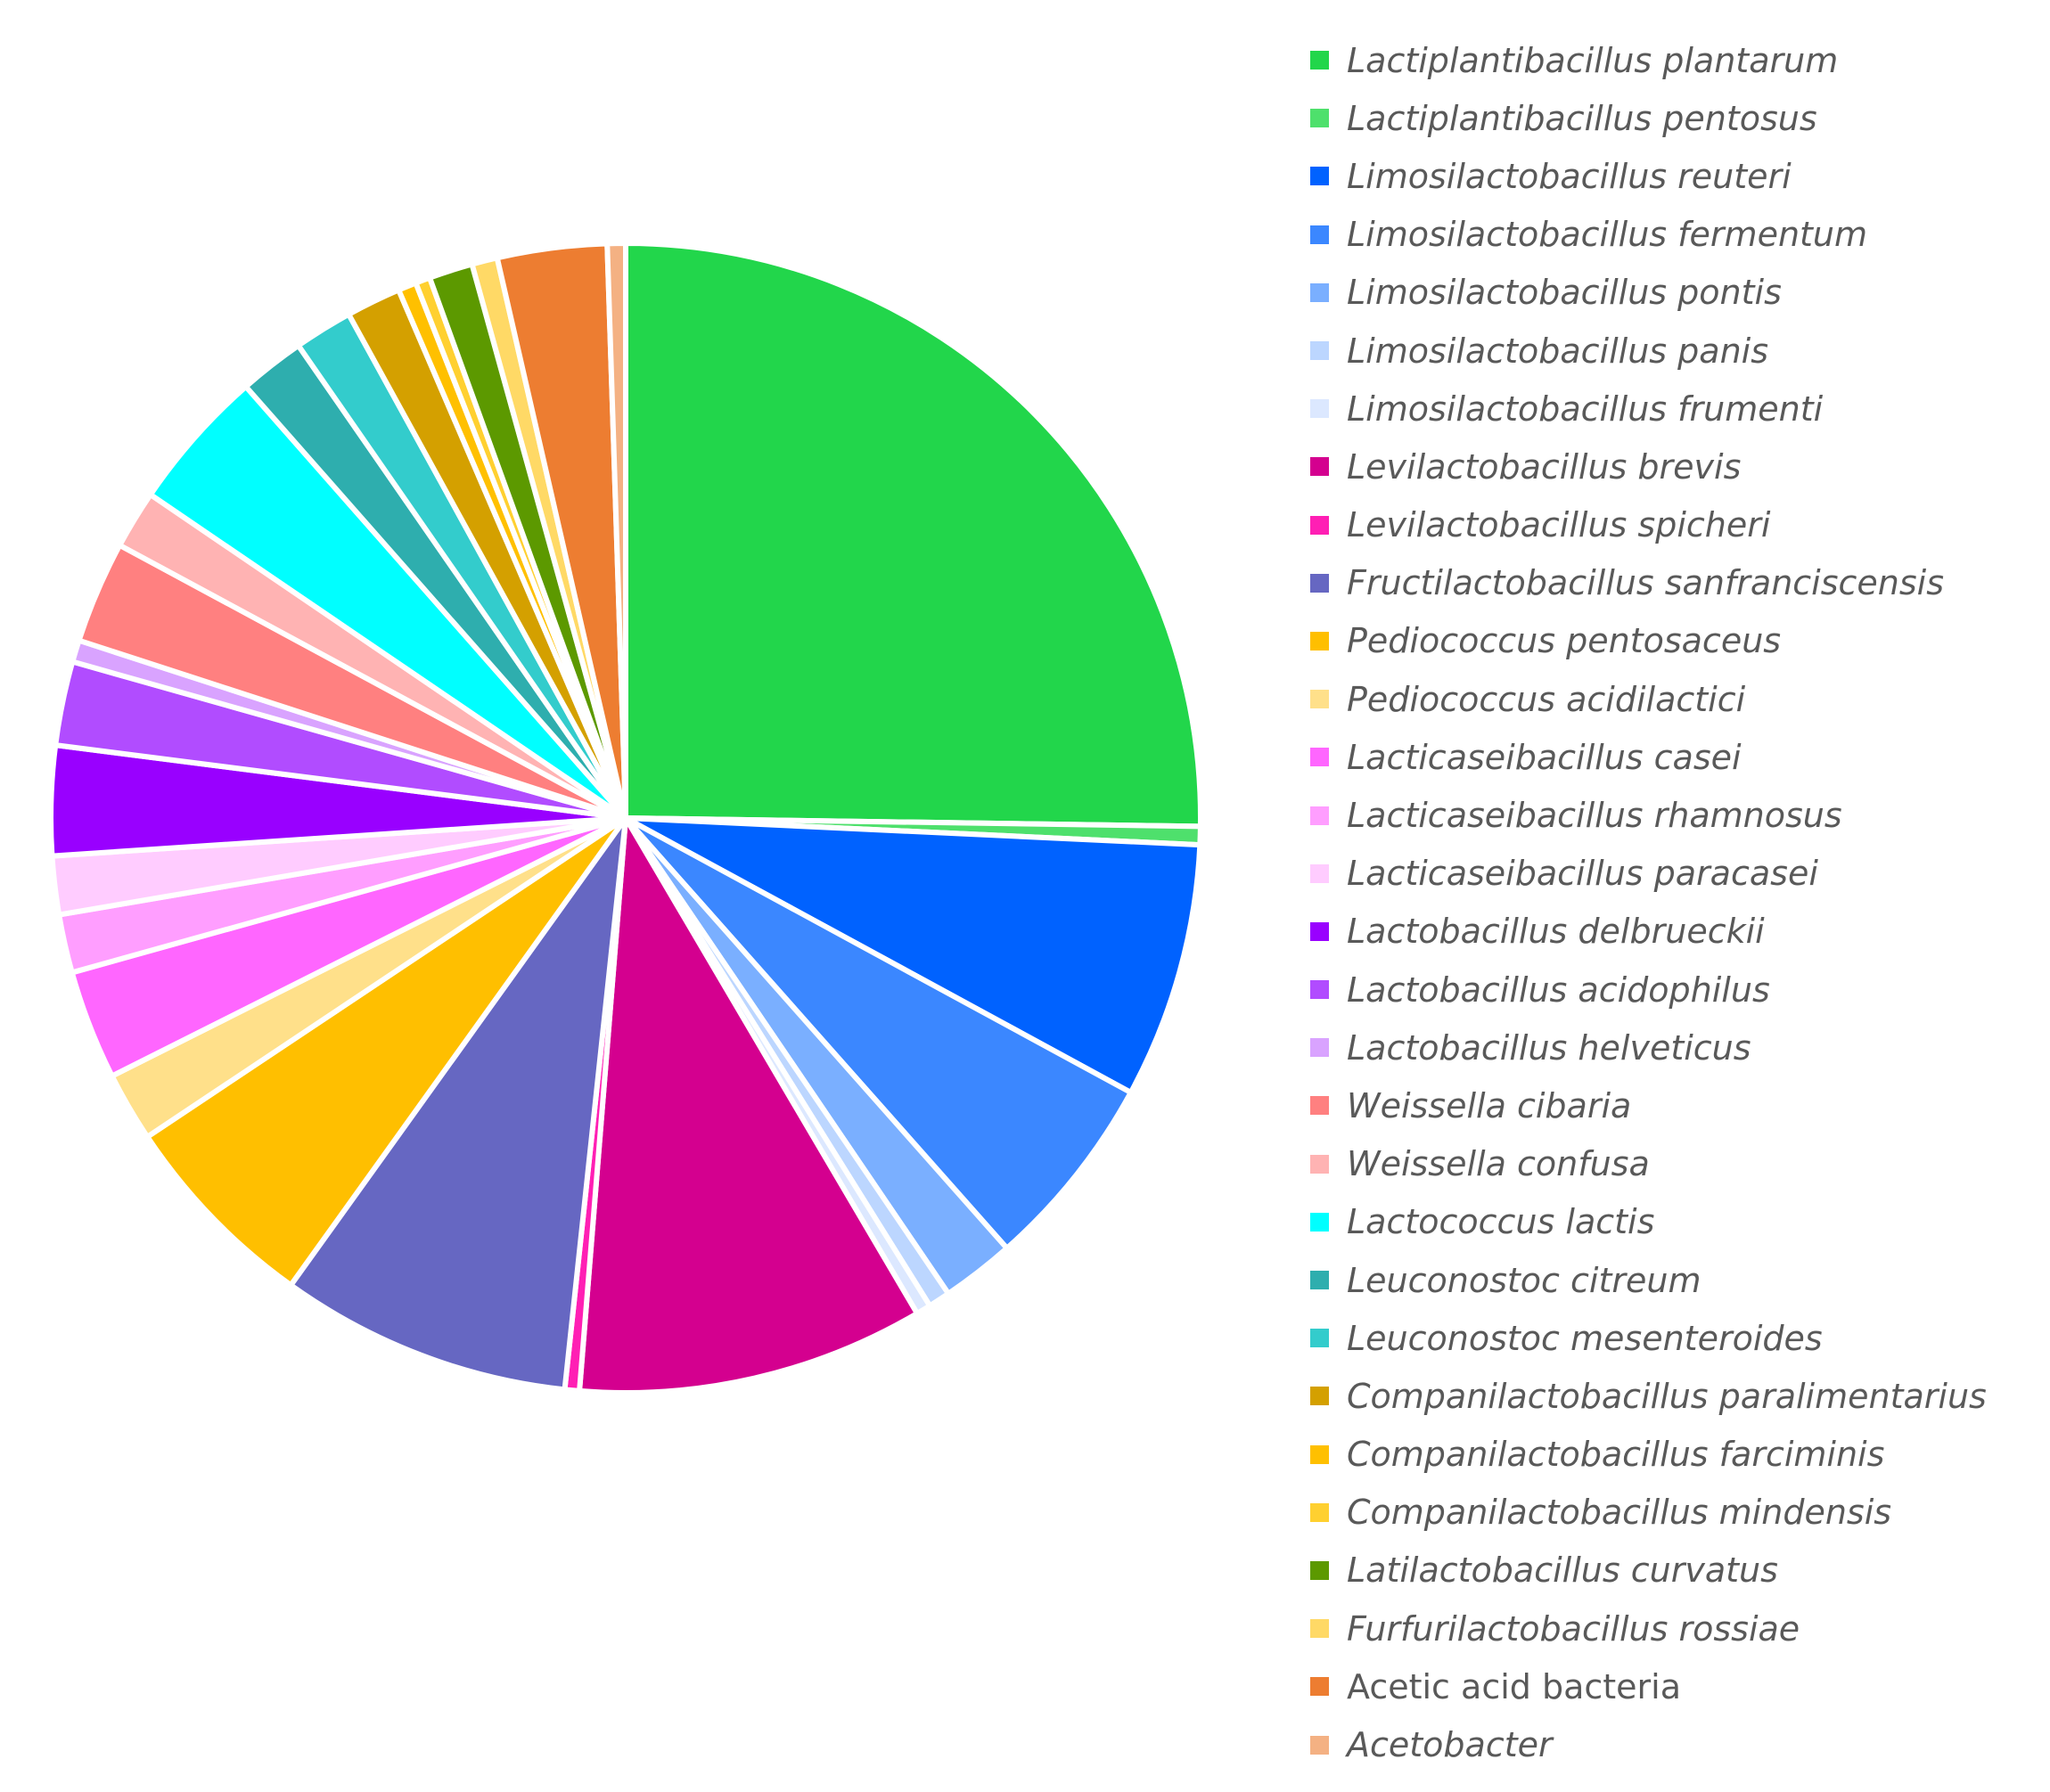 The height and width of the screenshot is (1792, 2050). What do you see at coordinates (1564, 641) in the screenshot?
I see `legend-label: Pediococcus pentosaceus` at bounding box center [1564, 641].